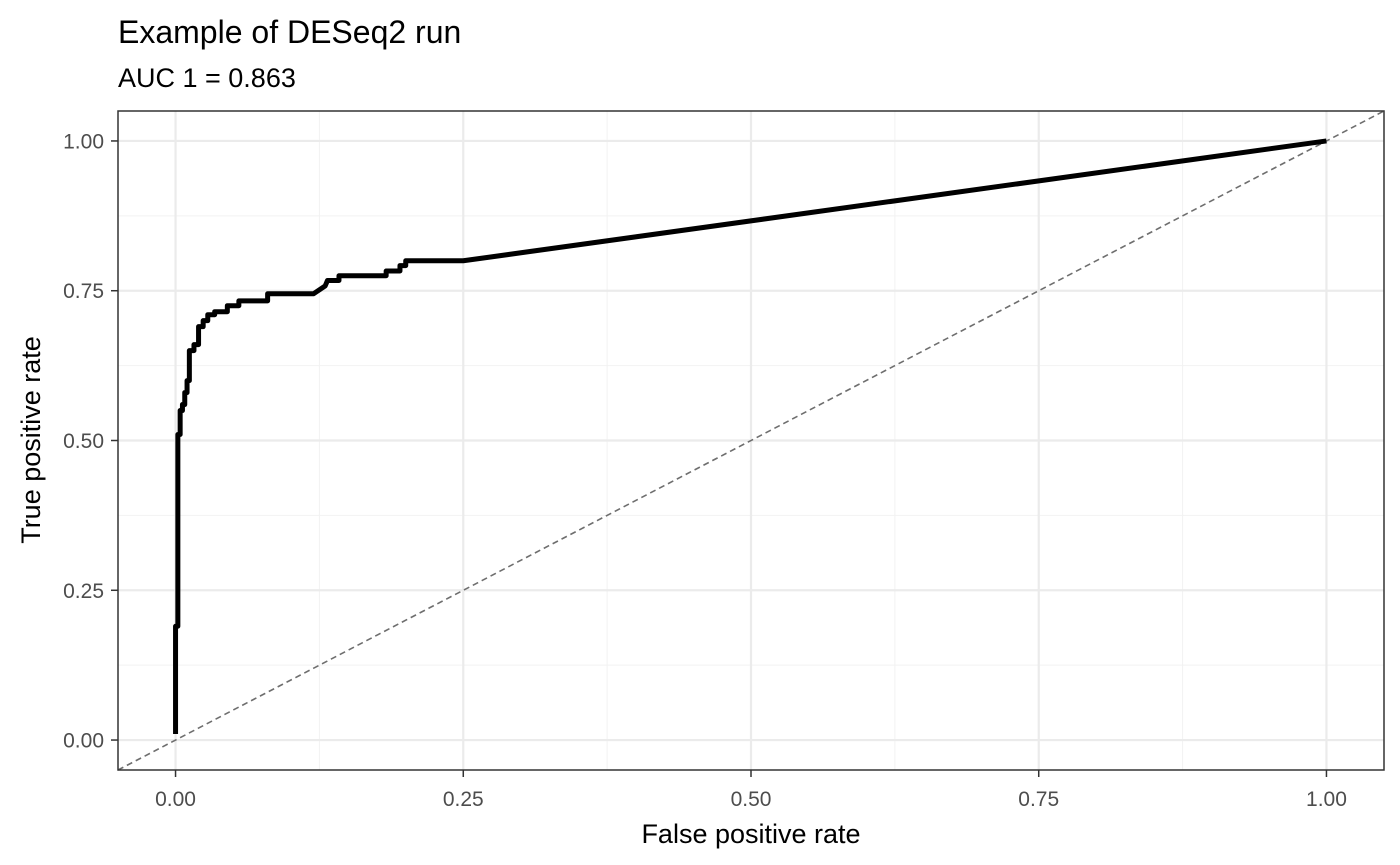 This screenshot has width=1400, height=865. Describe the element at coordinates (83, 291) in the screenshot. I see `y-tick-label: 0.75` at that location.